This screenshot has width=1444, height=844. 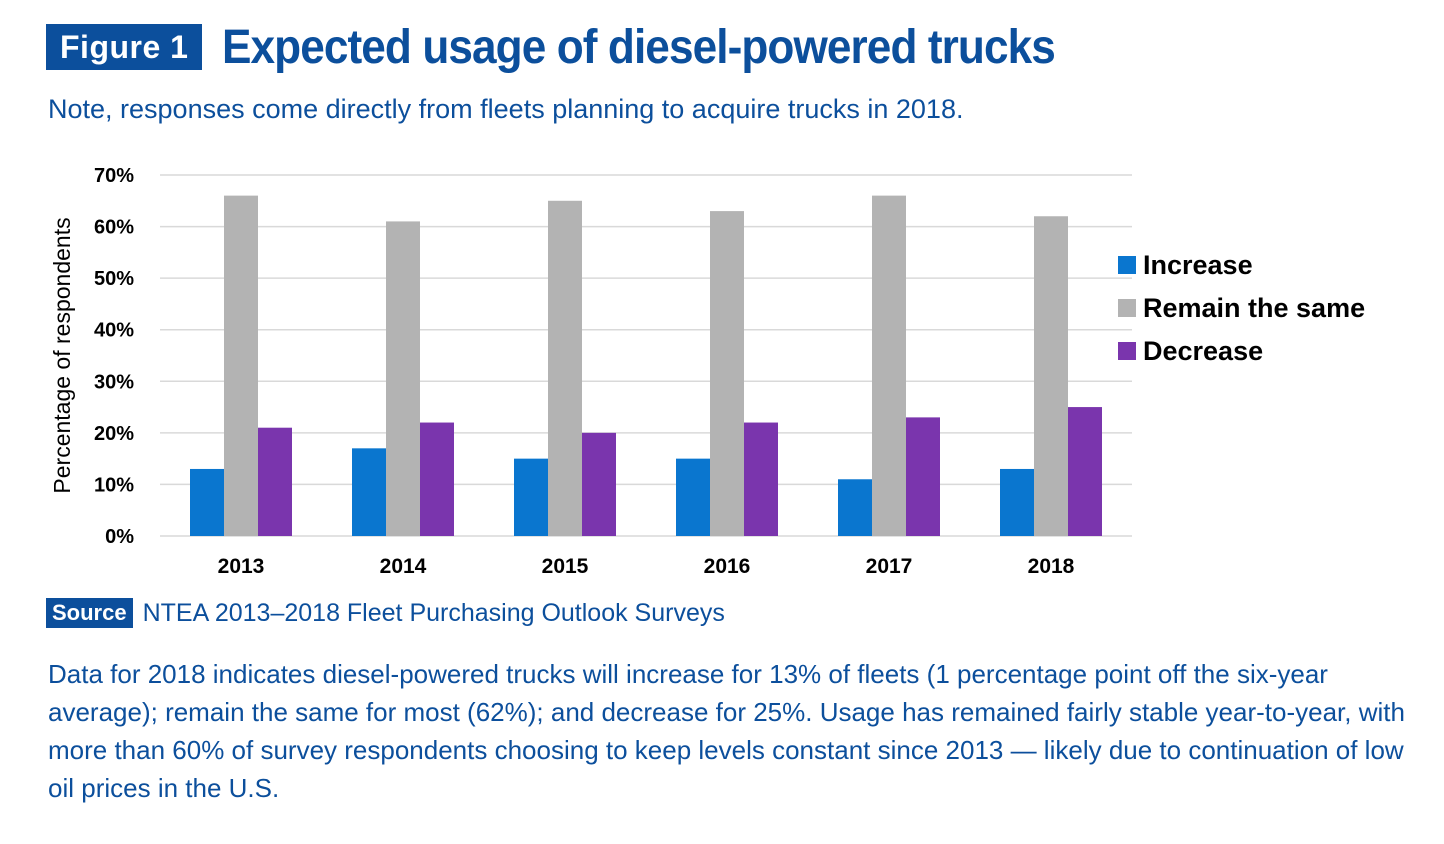 What do you see at coordinates (241, 566) in the screenshot?
I see `x-tick-label: 2013` at bounding box center [241, 566].